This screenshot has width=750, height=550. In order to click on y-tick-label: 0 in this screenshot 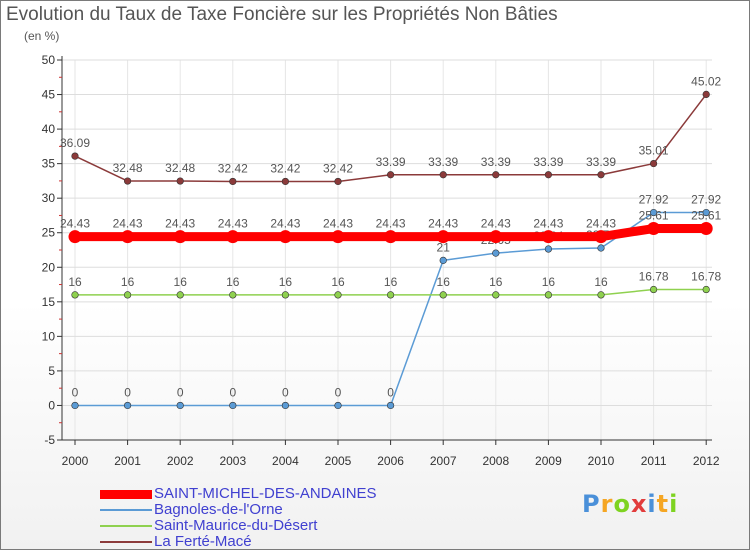, I will do `click(51, 405)`.